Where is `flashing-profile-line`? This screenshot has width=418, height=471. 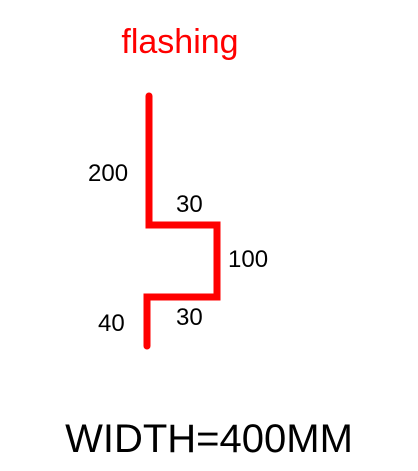 flashing-profile-line is located at coordinates (182, 221).